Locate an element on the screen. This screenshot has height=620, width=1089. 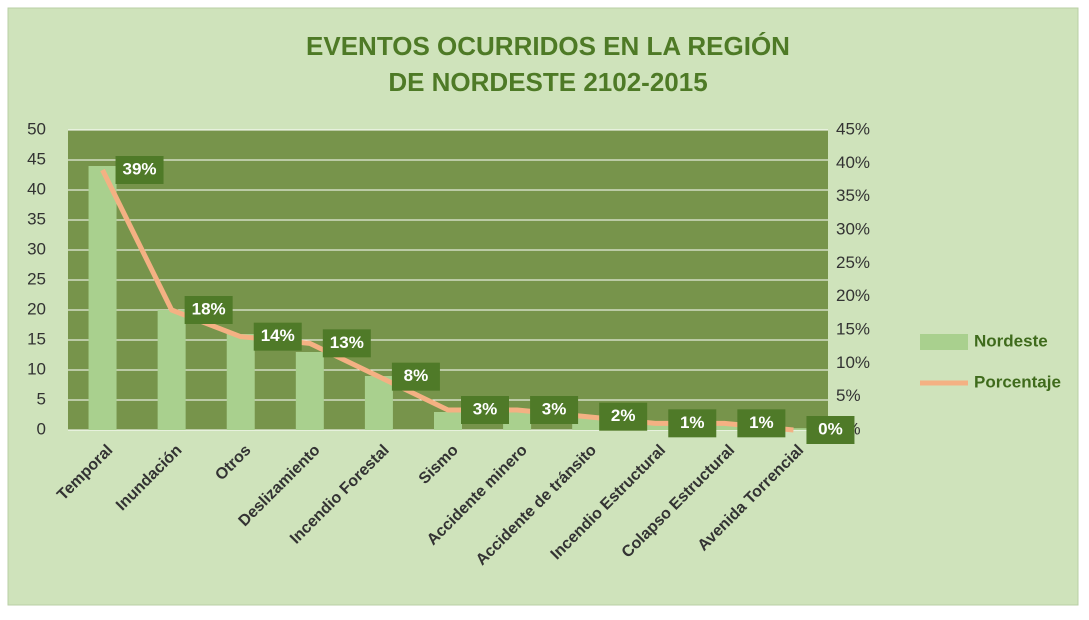
legend-swatch is located at coordinates (944, 342).